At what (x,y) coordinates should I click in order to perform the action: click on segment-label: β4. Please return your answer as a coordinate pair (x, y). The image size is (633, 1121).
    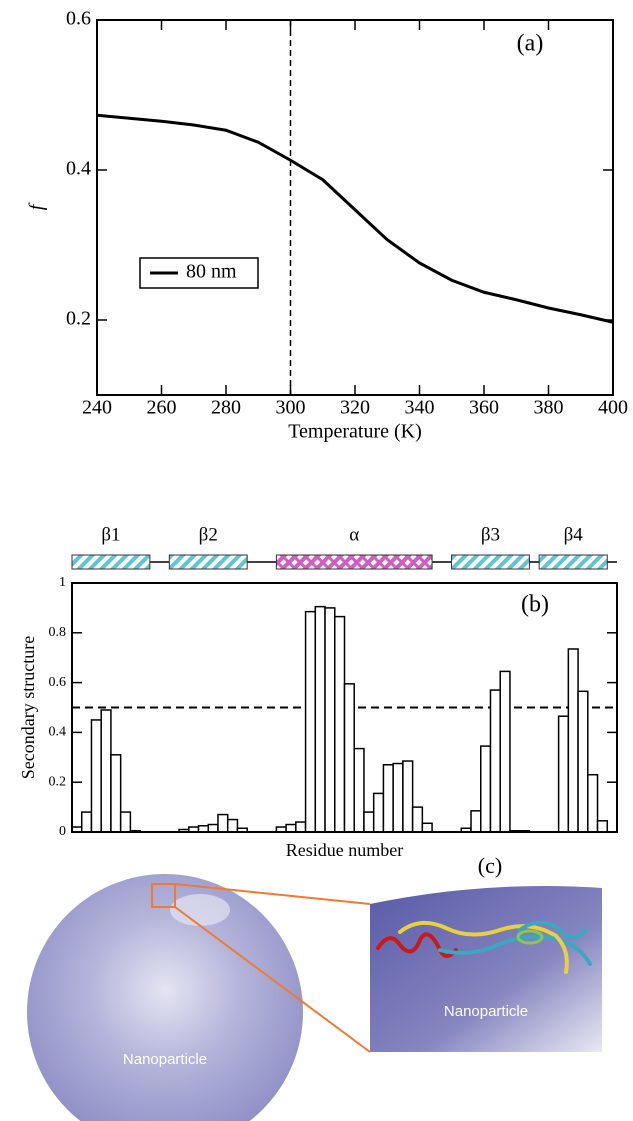
    Looking at the image, I should click on (574, 534).